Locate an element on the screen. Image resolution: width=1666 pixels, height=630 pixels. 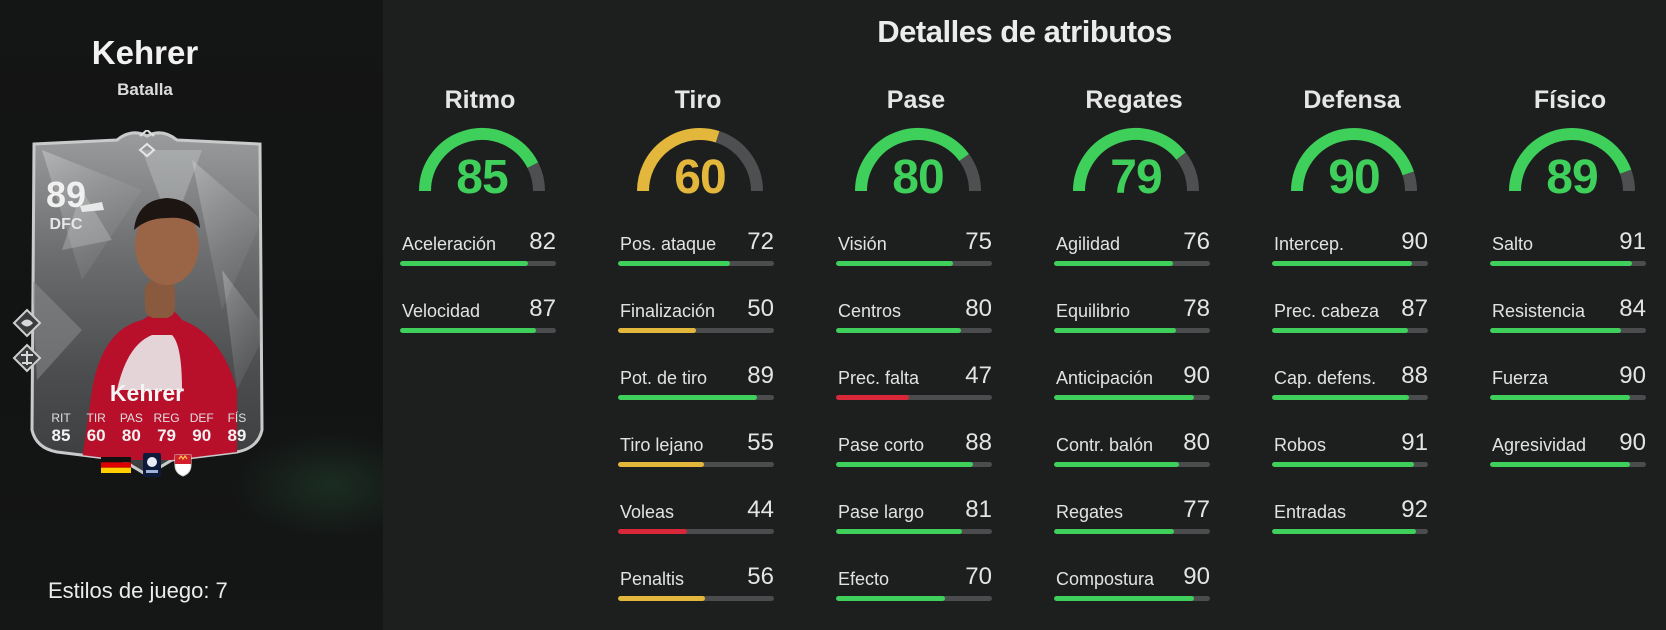
card-stat: REG 79 is located at coordinates (167, 428).